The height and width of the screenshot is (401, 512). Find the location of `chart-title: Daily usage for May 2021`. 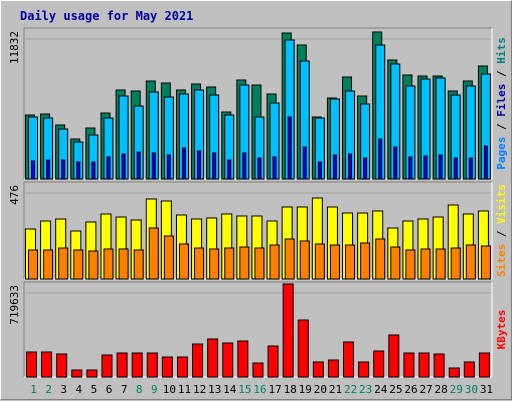

chart-title: Daily usage for May 2021 is located at coordinates (106, 16).